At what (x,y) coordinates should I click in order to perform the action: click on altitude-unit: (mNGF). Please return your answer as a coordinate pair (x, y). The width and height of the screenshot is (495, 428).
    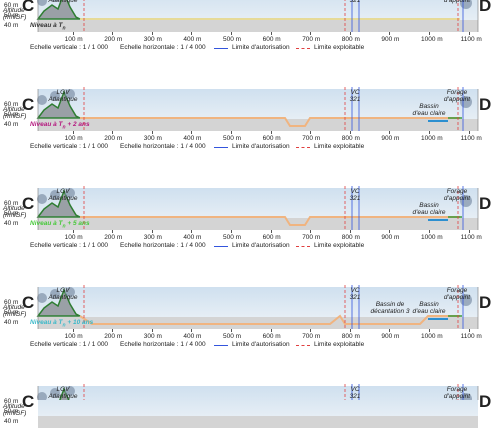
    Looking at the image, I should click on (15, 215).